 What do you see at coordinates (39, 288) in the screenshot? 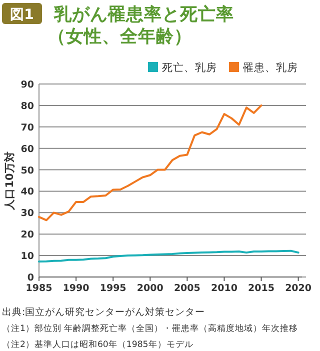
I see `x-tick-label: 1985` at bounding box center [39, 288].